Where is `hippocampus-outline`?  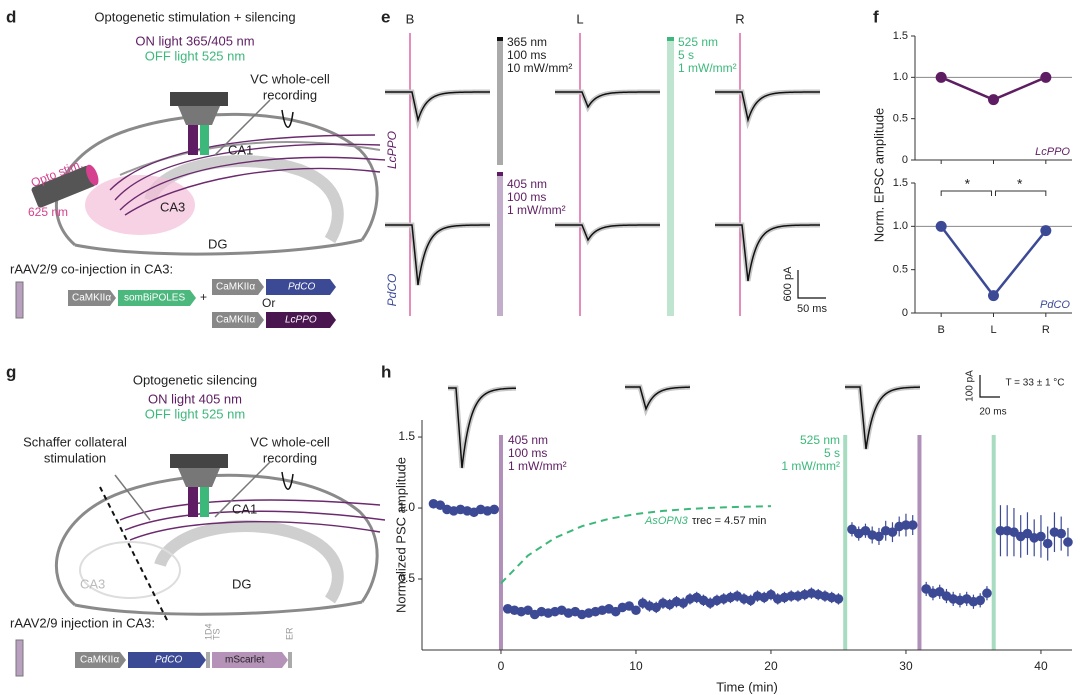
hippocampus-outline is located at coordinates (218, 247).